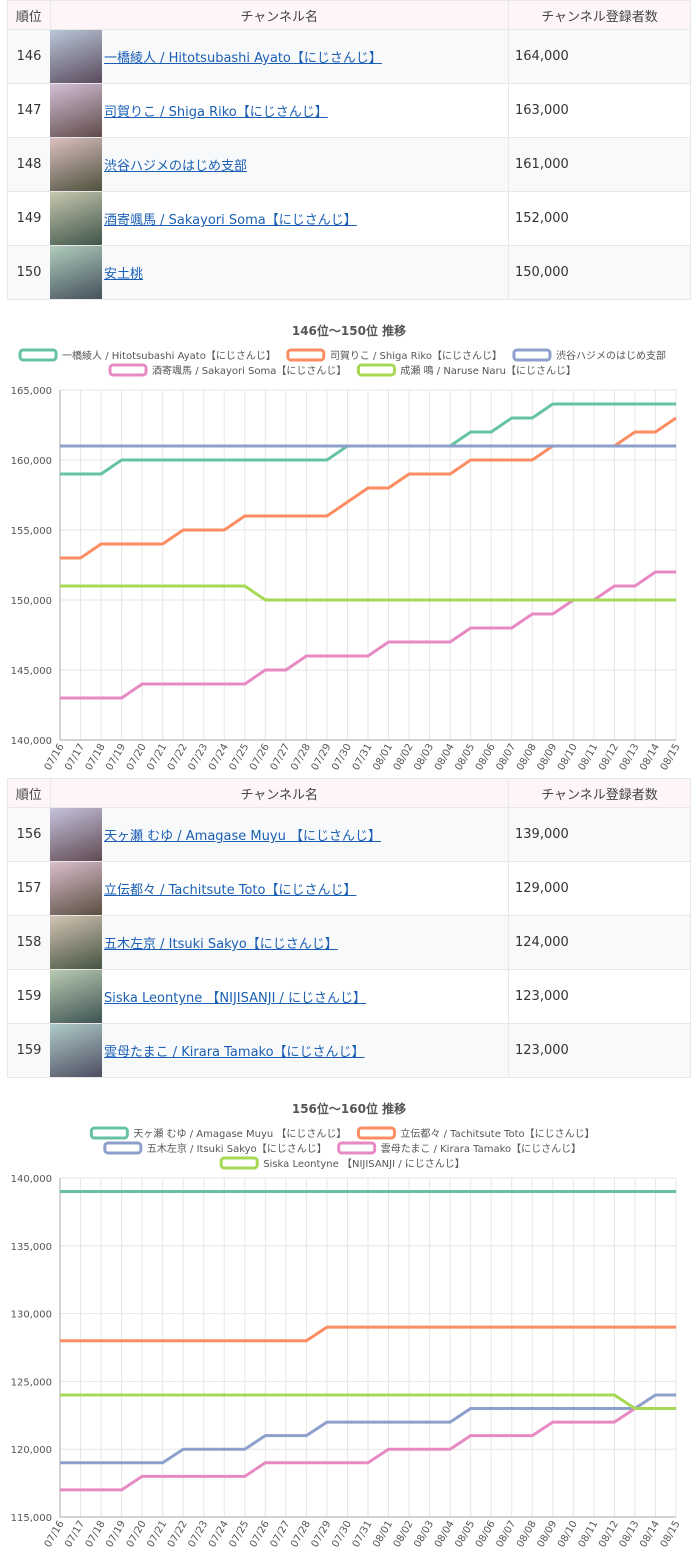  I want to click on header-cell: チャンネル登録者数, so click(599, 15).